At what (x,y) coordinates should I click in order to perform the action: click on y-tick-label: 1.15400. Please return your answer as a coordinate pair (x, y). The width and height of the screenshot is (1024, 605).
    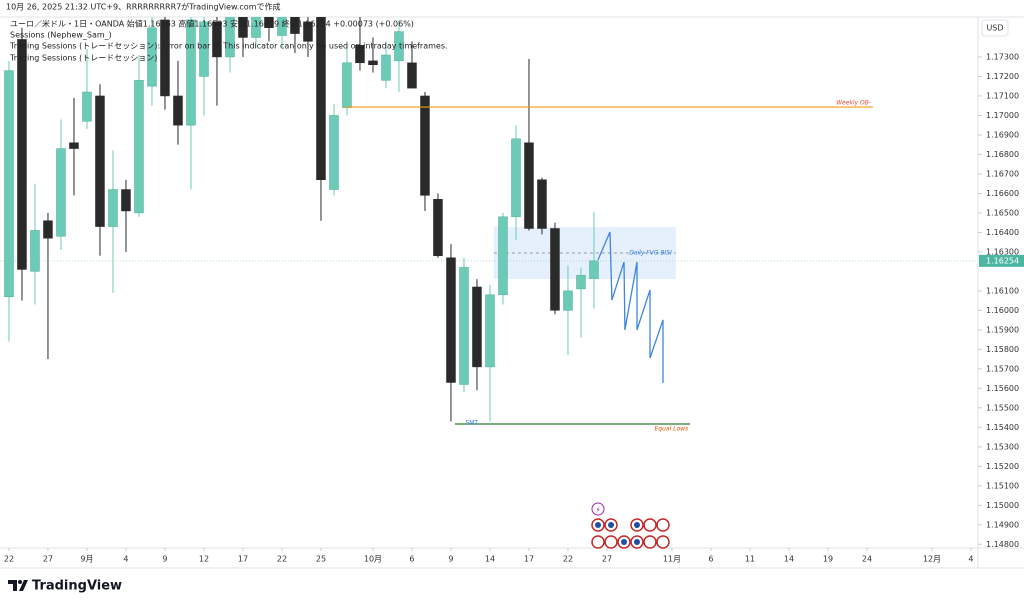
    Looking at the image, I should click on (1002, 427).